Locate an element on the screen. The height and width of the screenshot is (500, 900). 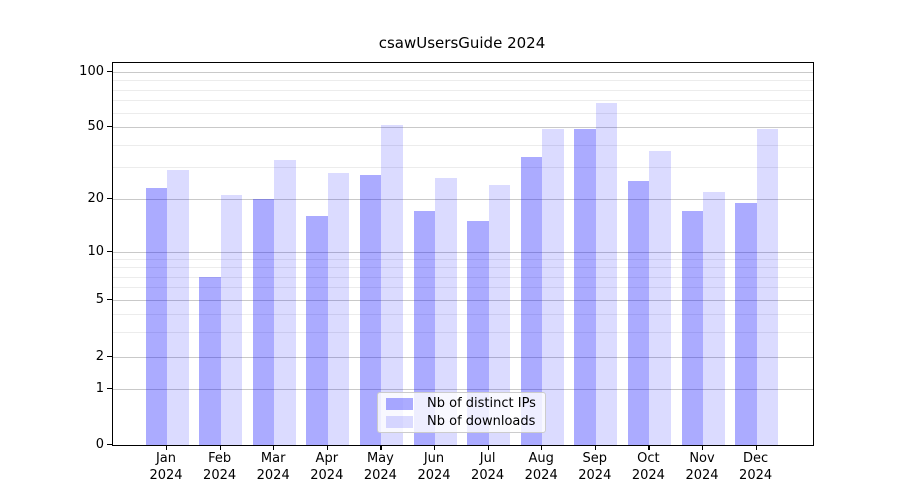
y-tick-label: 2 is located at coordinates (99, 356).